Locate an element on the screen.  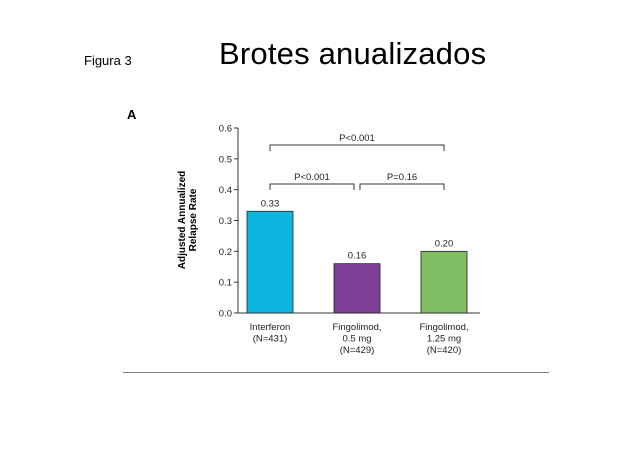
y-tick-label: 0.0 is located at coordinates (225, 314).